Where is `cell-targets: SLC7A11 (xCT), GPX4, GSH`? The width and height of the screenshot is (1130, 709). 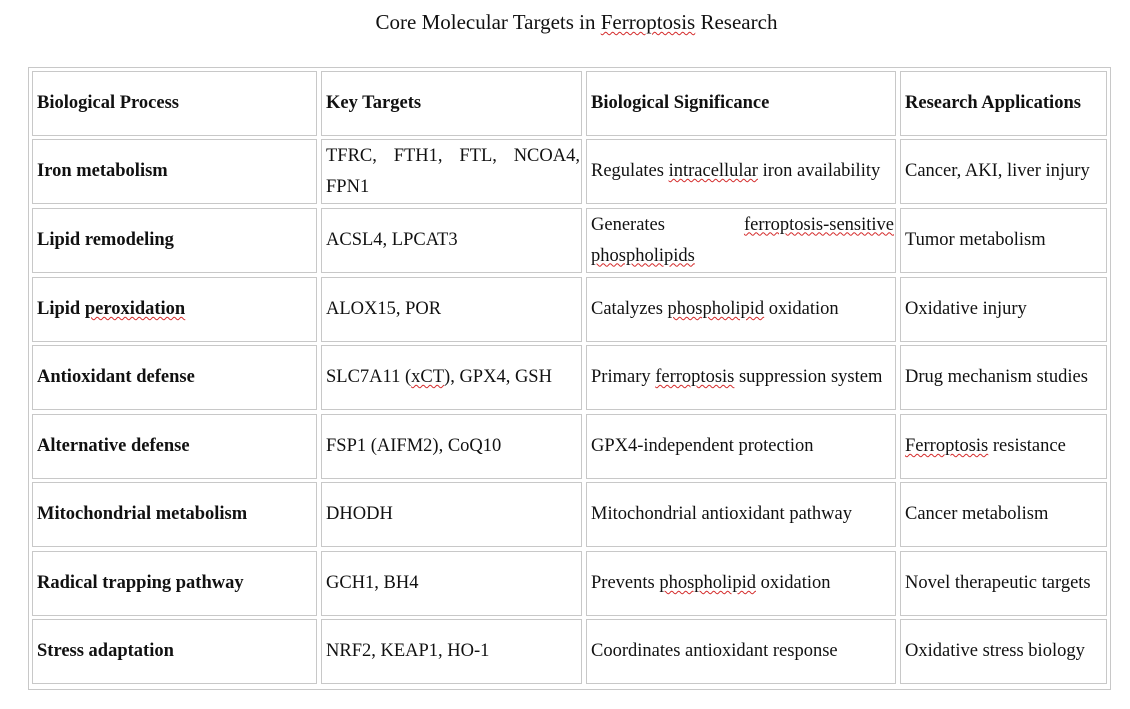 cell-targets: SLC7A11 (xCT), GPX4, GSH is located at coordinates (451, 377).